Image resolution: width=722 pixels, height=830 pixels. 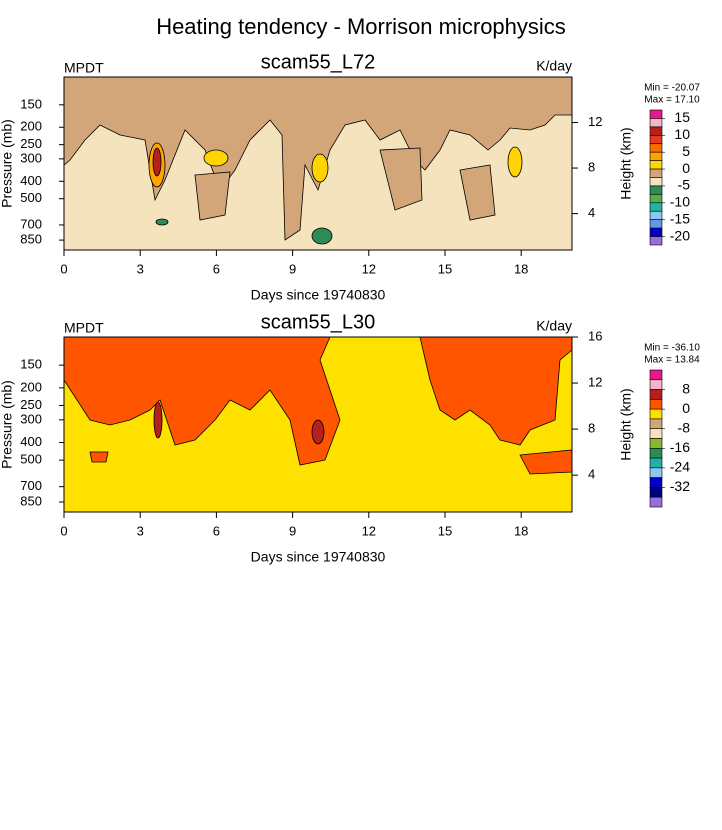 What do you see at coordinates (672, 100) in the screenshot?
I see `max-label: Max = 17.10` at bounding box center [672, 100].